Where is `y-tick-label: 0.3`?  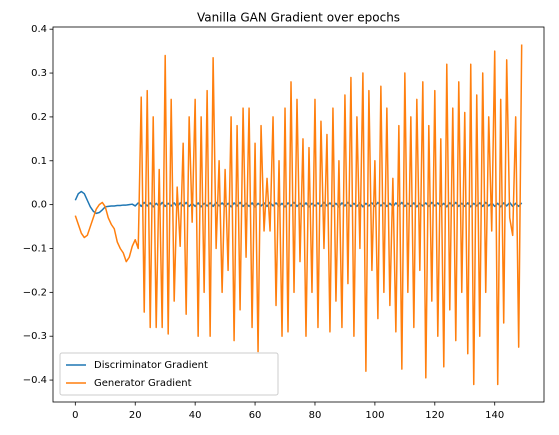
y-tick-label: 0.3 is located at coordinates (39, 73).